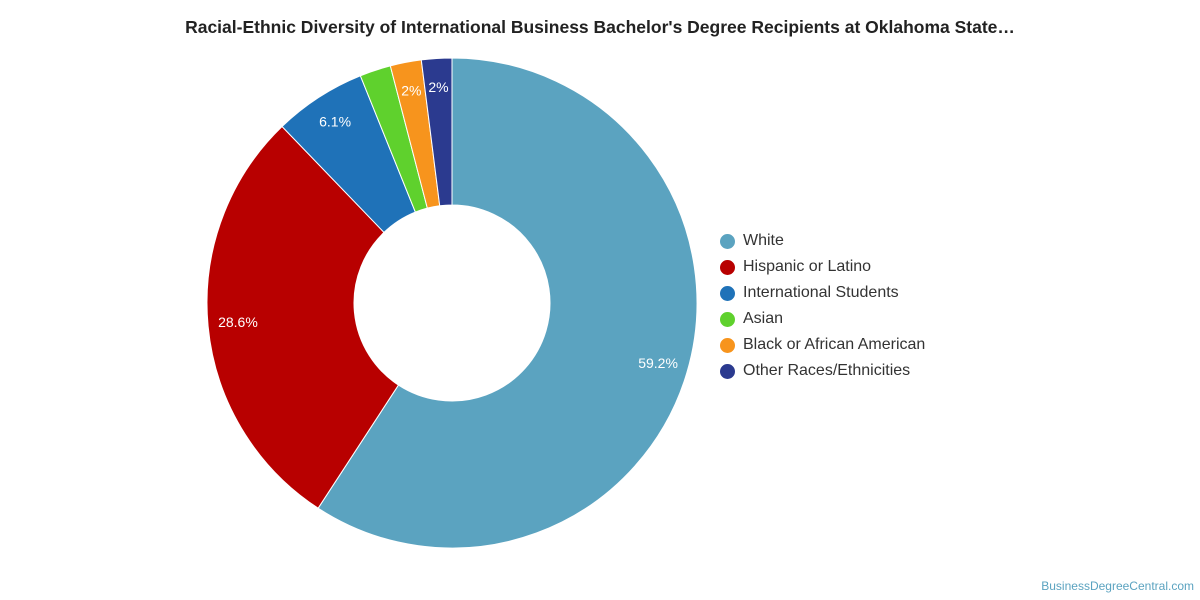 This screenshot has width=1200, height=600. What do you see at coordinates (658, 363) in the screenshot?
I see `slice-label-white: 59.2%` at bounding box center [658, 363].